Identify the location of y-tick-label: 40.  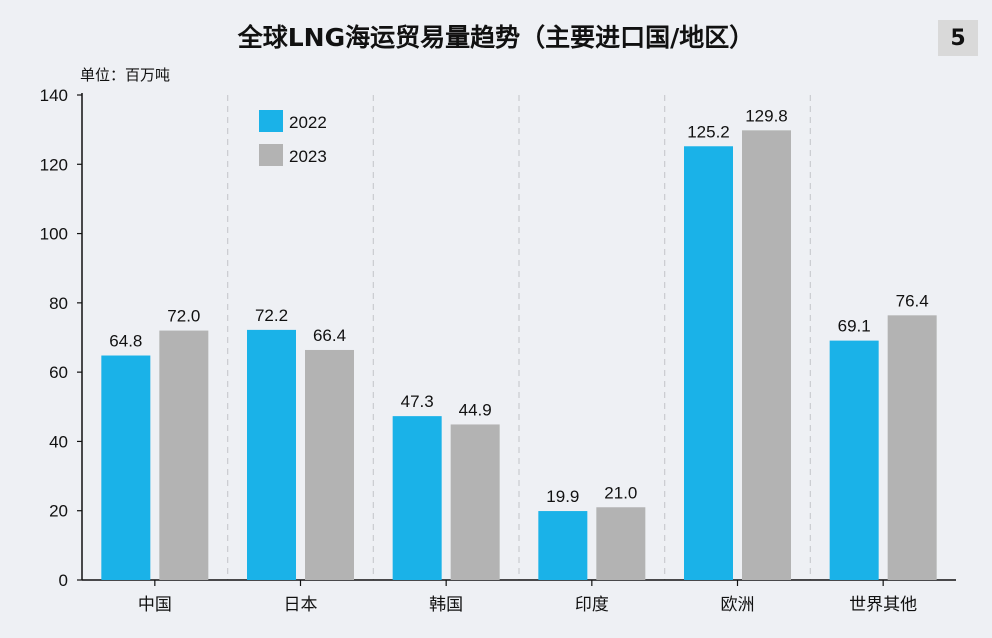
(58, 441).